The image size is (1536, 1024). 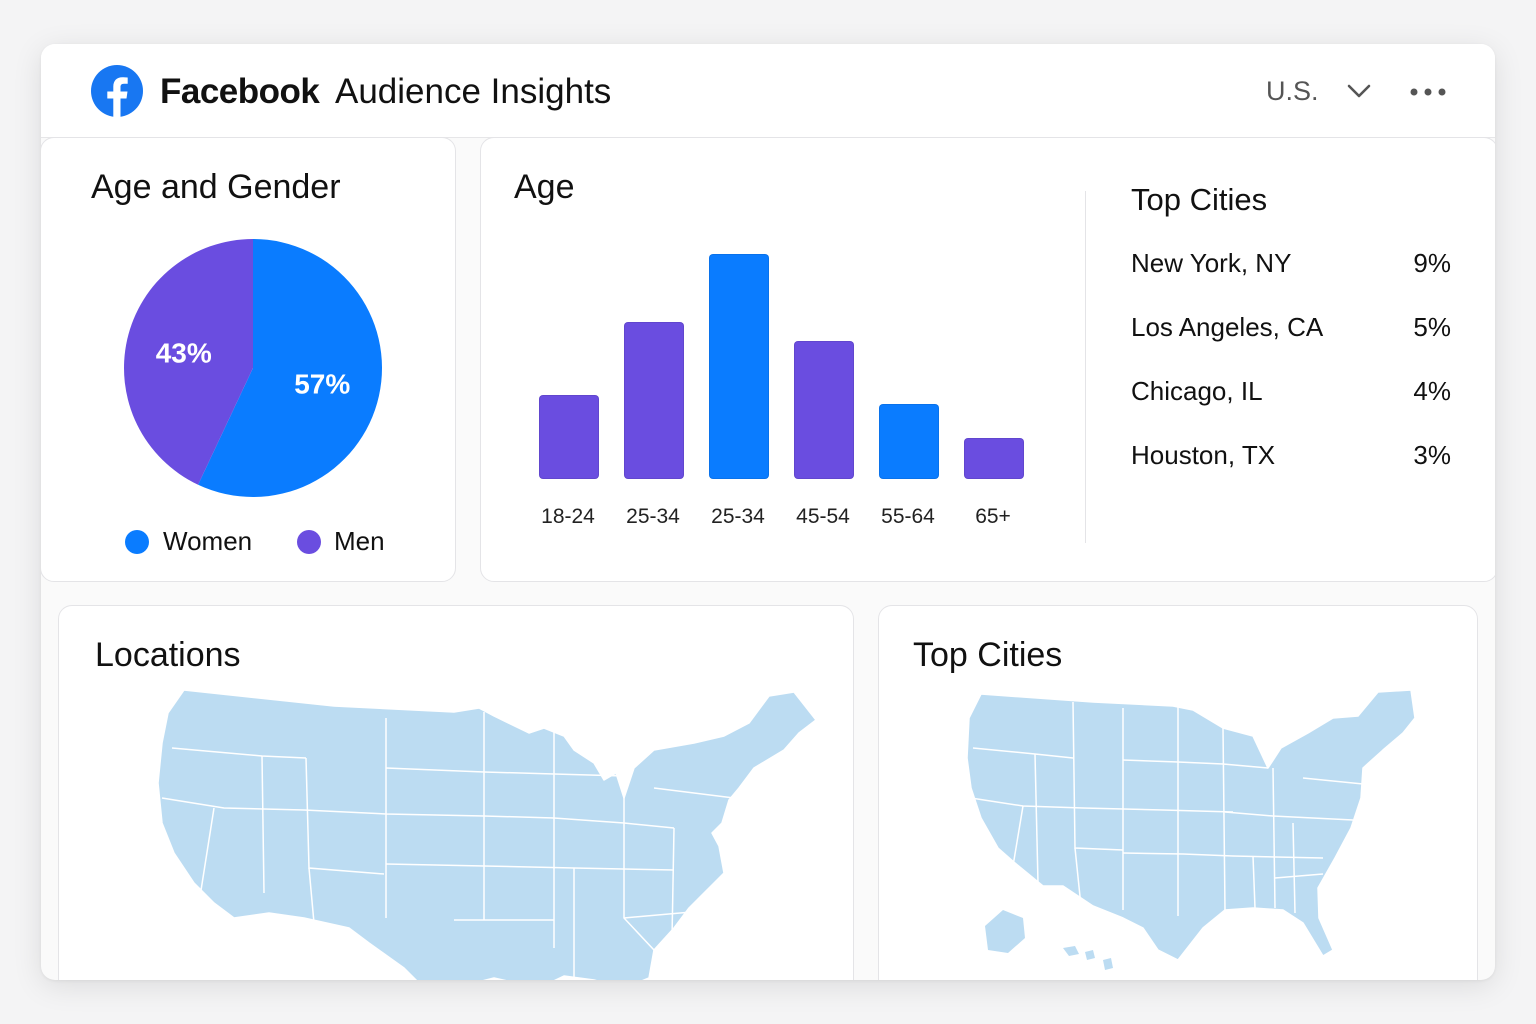 I want to click on age-bar-label: 65+, so click(x=993, y=516).